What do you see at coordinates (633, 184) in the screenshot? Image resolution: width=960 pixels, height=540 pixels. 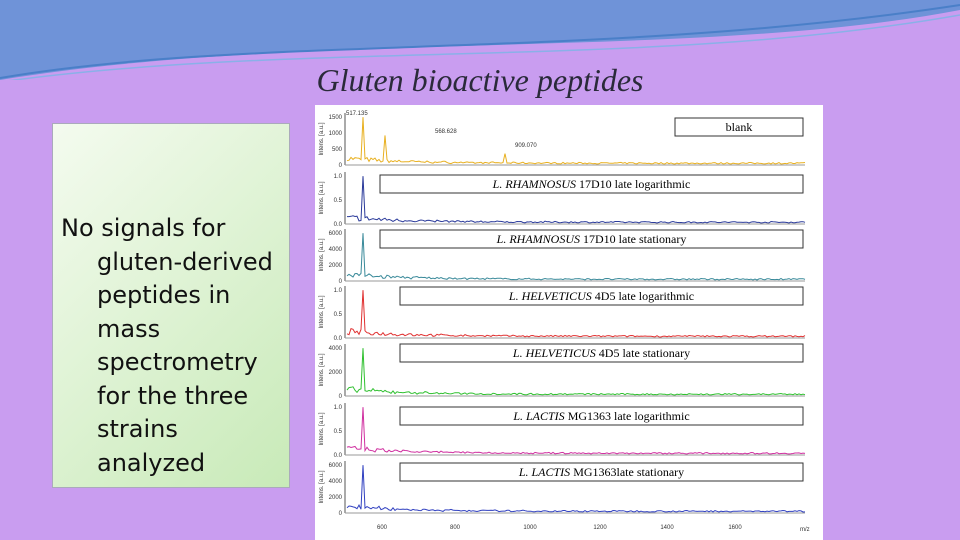 I see `label-text: 17D10 late logarithmic` at bounding box center [633, 184].